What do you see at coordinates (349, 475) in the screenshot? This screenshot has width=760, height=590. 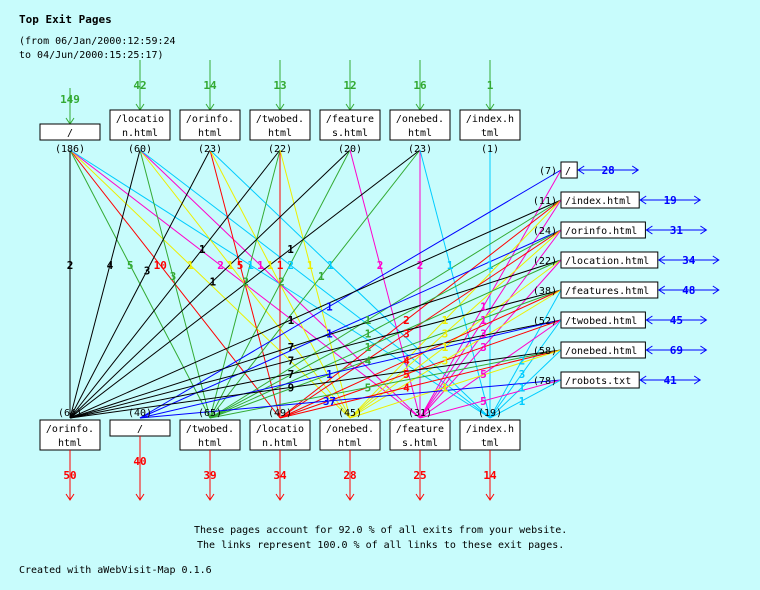 I see `exit-count: 28` at bounding box center [349, 475].